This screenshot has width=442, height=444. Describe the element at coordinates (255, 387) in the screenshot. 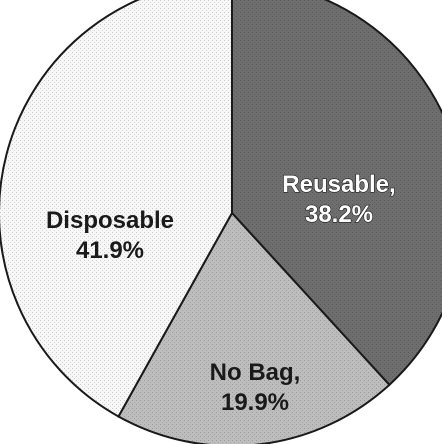

I see `pie-label-no-bag: No Bag, 19.9%` at that location.